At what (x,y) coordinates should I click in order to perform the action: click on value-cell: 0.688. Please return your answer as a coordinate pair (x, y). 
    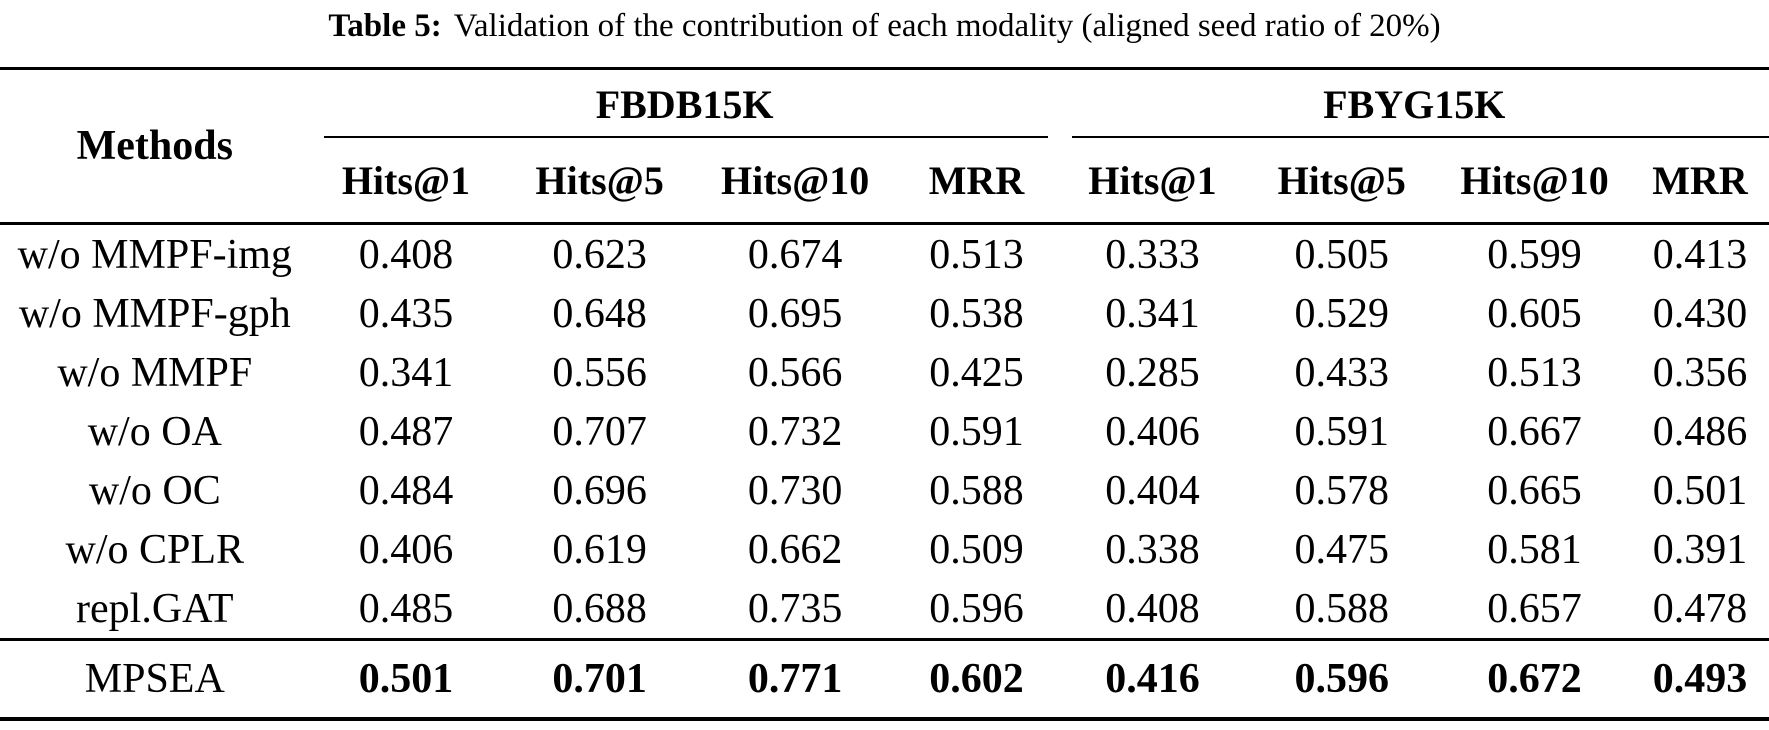
    Looking at the image, I should click on (599, 608).